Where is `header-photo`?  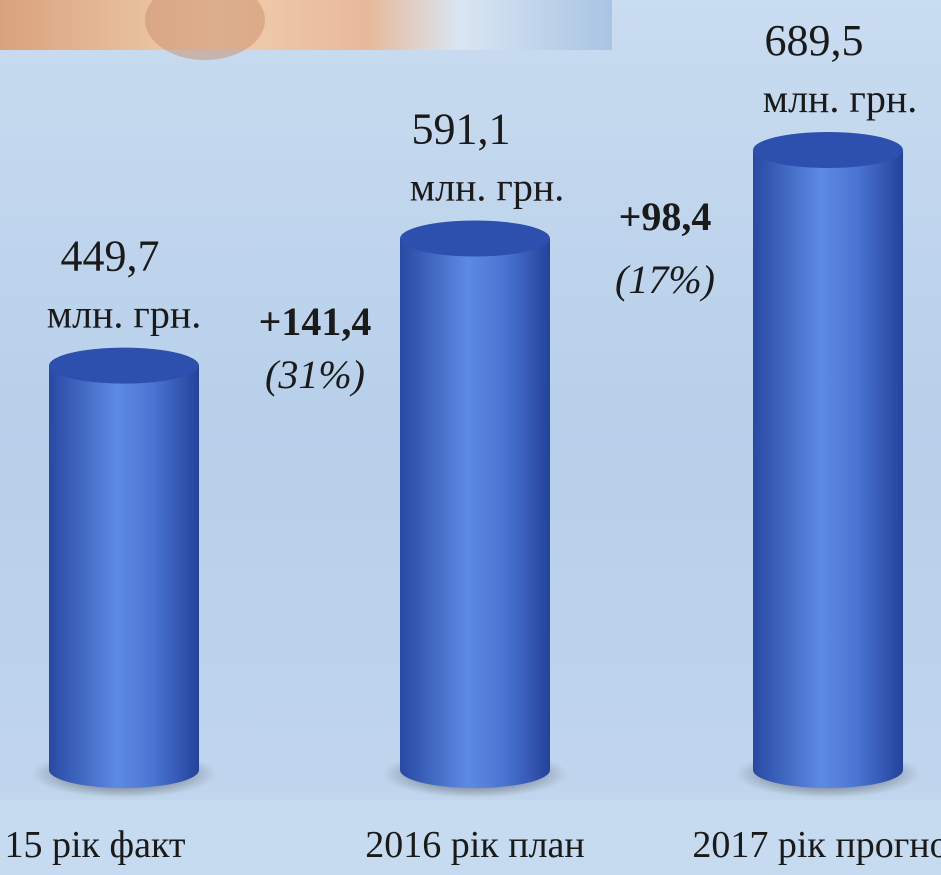 header-photo is located at coordinates (306, 25).